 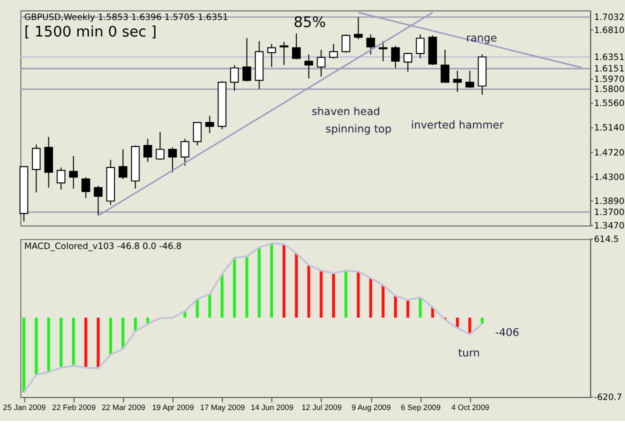 What do you see at coordinates (359, 129) in the screenshot?
I see `annotation: spinning top` at bounding box center [359, 129].